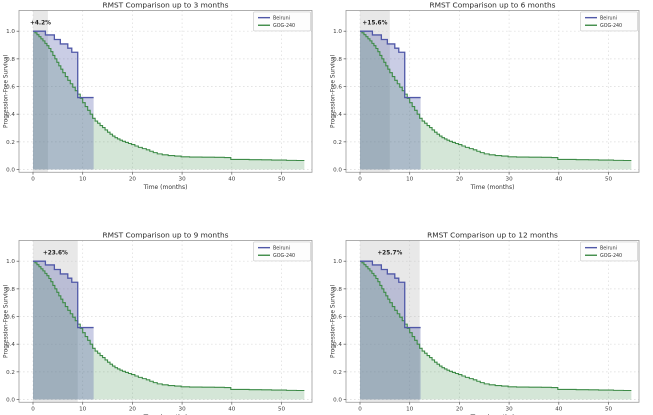  Describe the element at coordinates (492, 4) in the screenshot. I see `plot-title: RMST Comparison up to 6 months` at that location.